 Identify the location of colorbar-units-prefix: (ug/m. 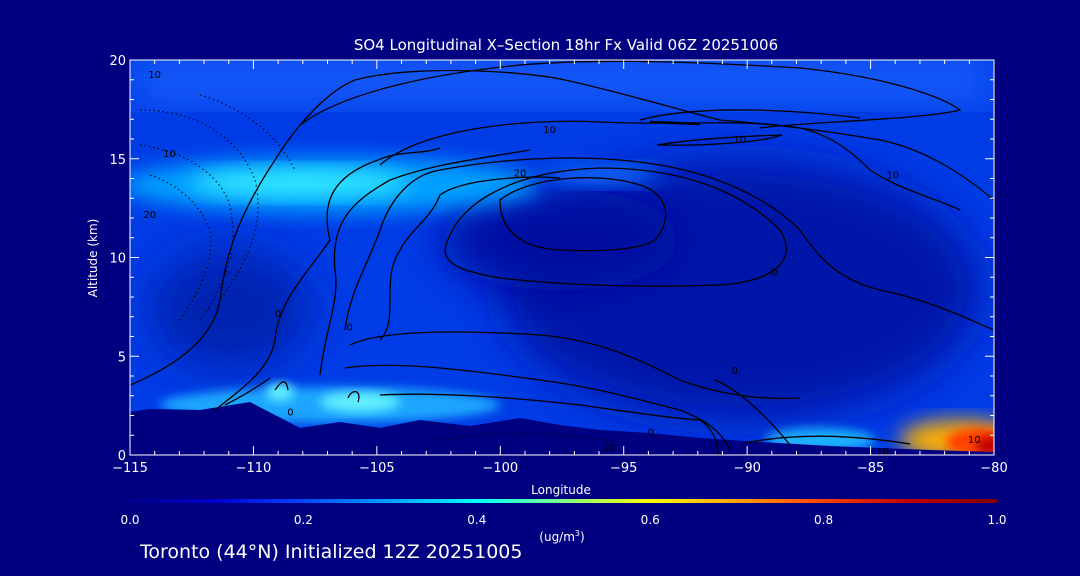
(557, 537).